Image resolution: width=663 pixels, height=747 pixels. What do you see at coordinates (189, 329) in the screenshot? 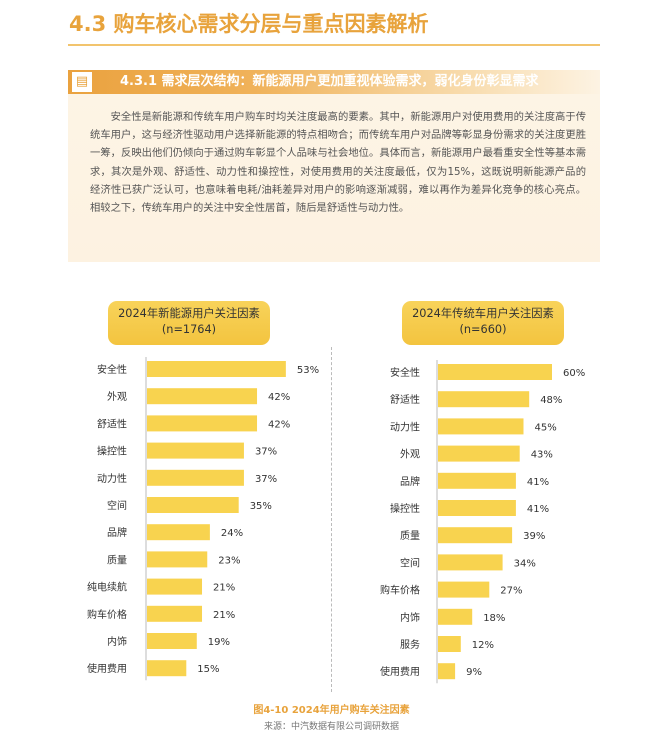
I see `left-chart-sample-size: (n=1764)` at bounding box center [189, 329].